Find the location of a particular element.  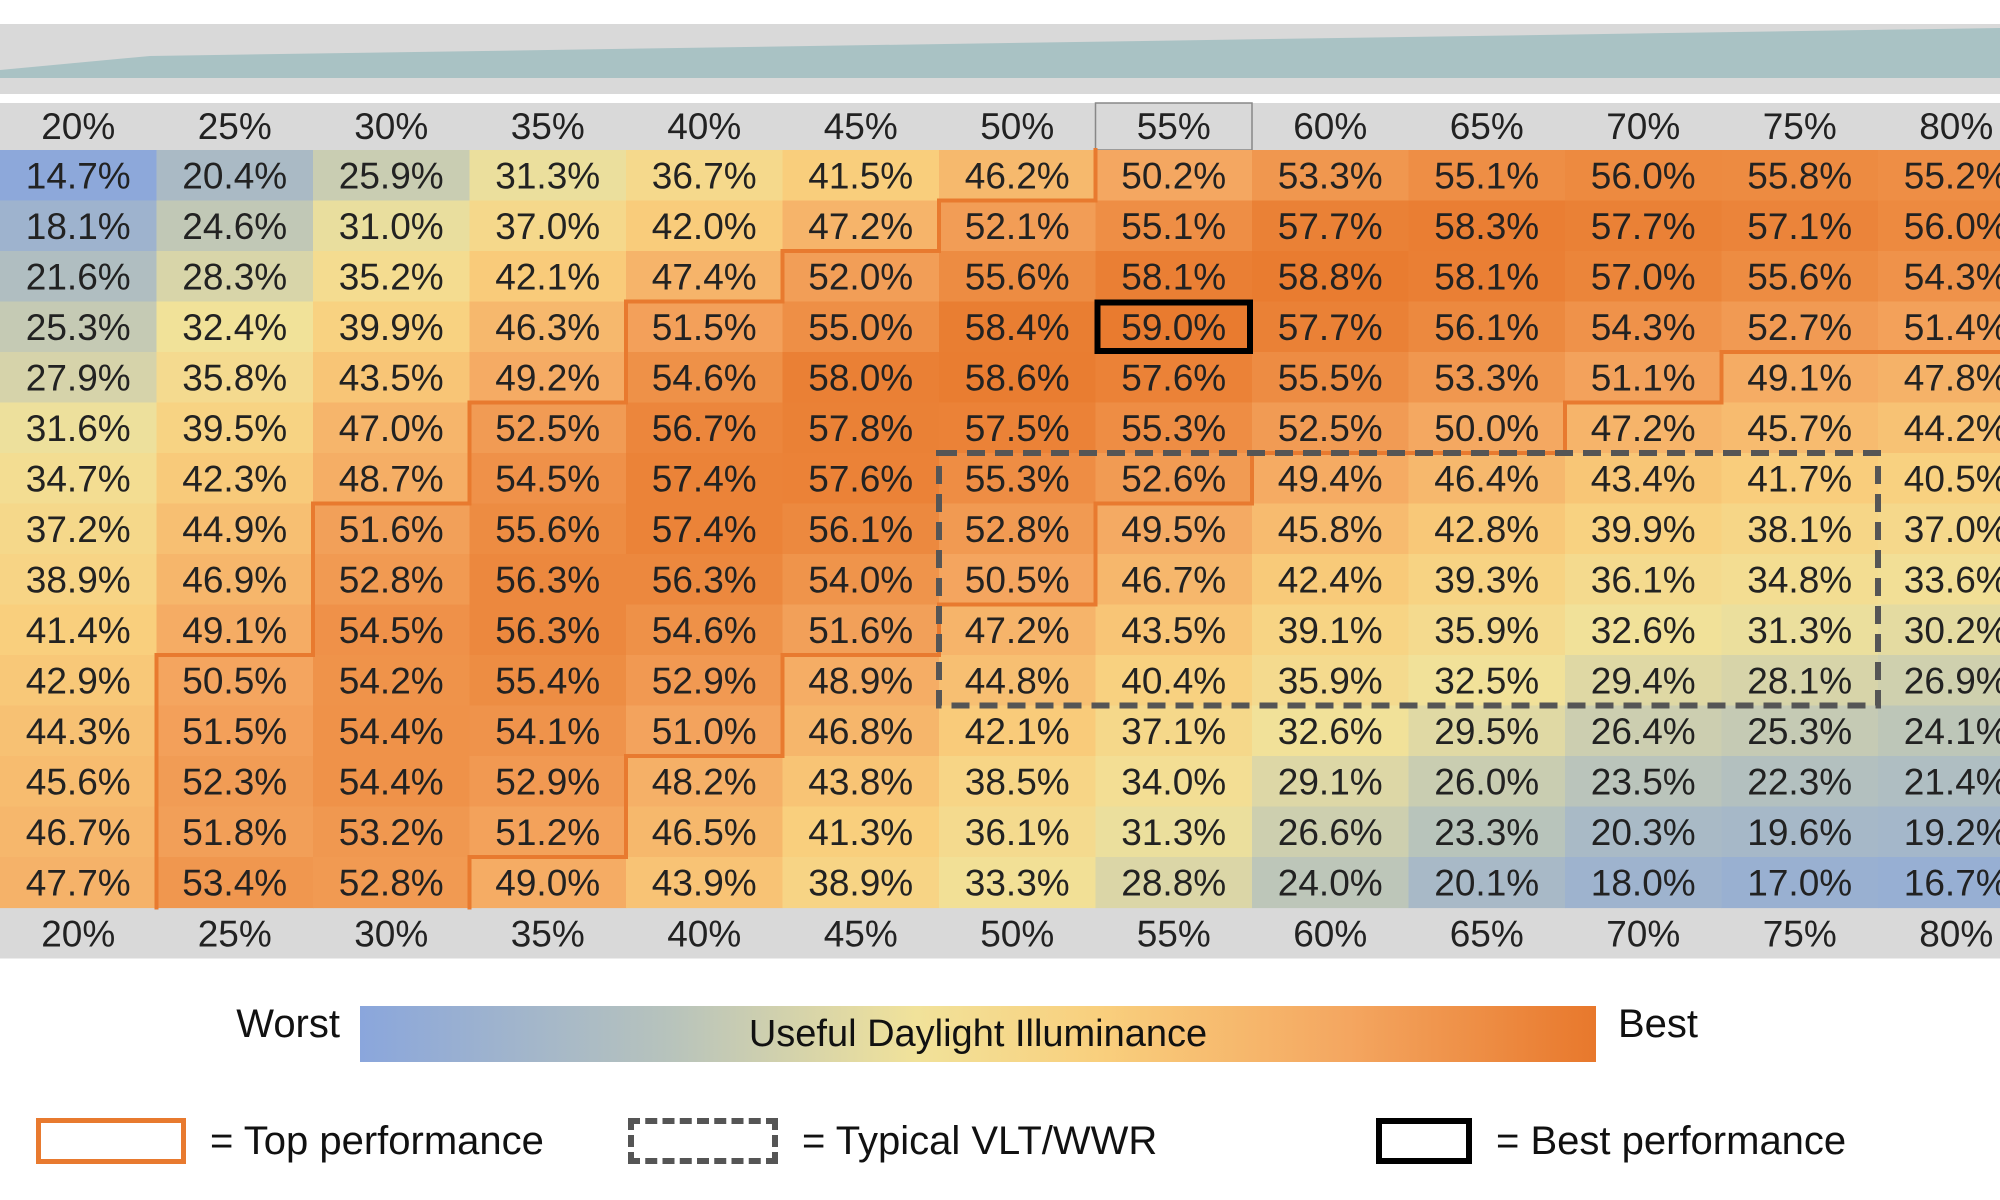

cell-value-label: 47.8% is located at coordinates (1952, 377).